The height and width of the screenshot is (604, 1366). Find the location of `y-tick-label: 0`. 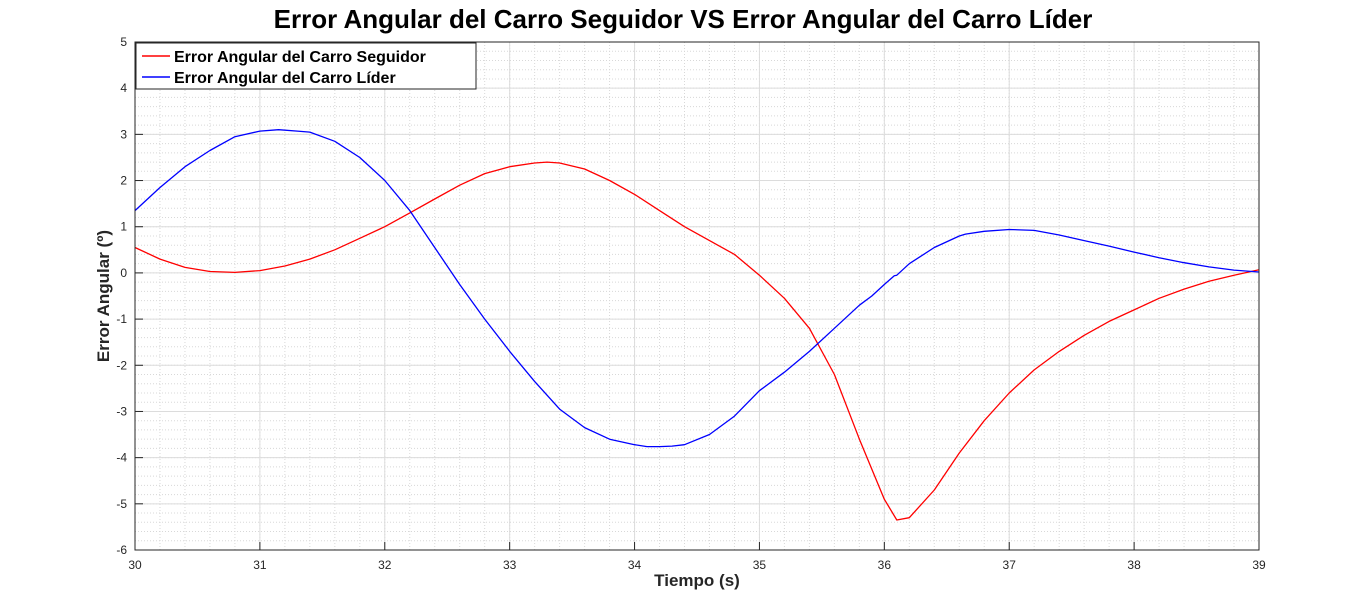

y-tick-label: 0 is located at coordinates (123, 273).